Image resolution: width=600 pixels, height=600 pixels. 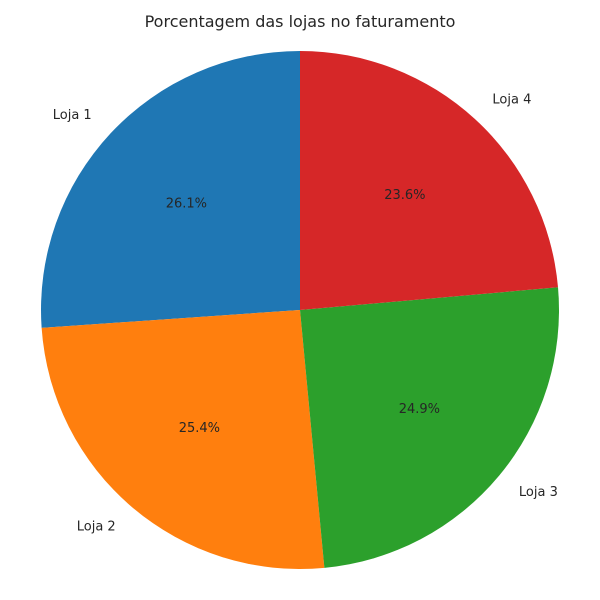 I want to click on slice-percent-label: 26.1%, so click(x=186, y=204).